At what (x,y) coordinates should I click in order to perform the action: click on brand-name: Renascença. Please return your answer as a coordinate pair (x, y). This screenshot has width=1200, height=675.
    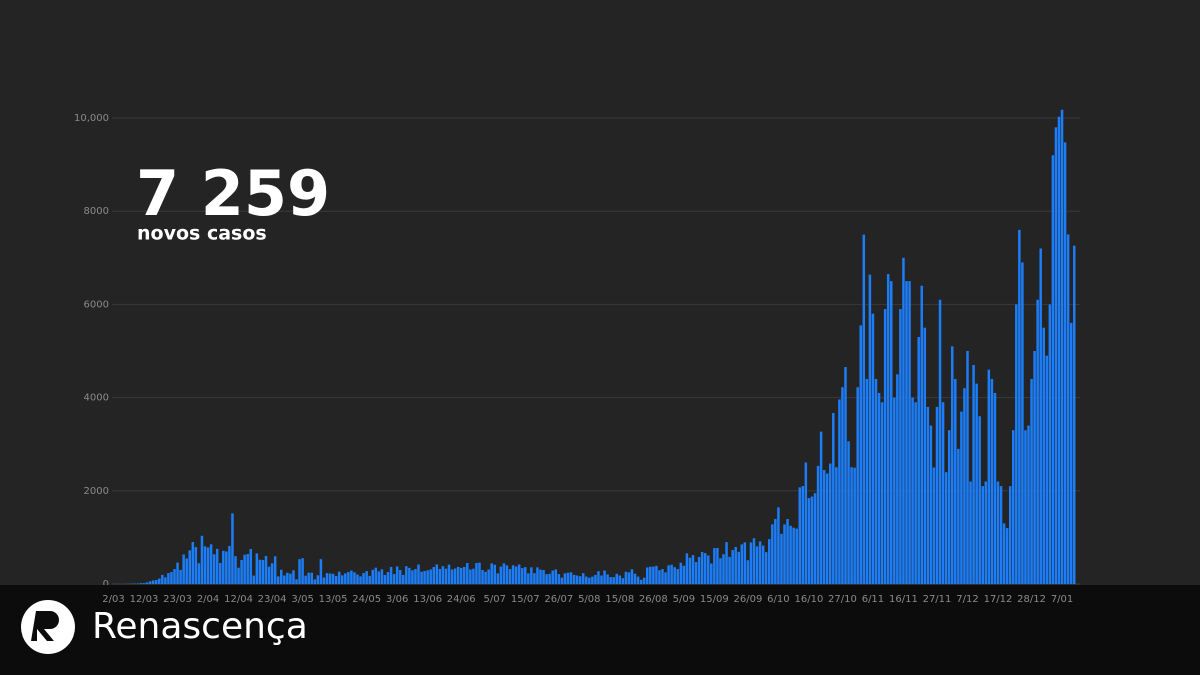
    Looking at the image, I should click on (200, 626).